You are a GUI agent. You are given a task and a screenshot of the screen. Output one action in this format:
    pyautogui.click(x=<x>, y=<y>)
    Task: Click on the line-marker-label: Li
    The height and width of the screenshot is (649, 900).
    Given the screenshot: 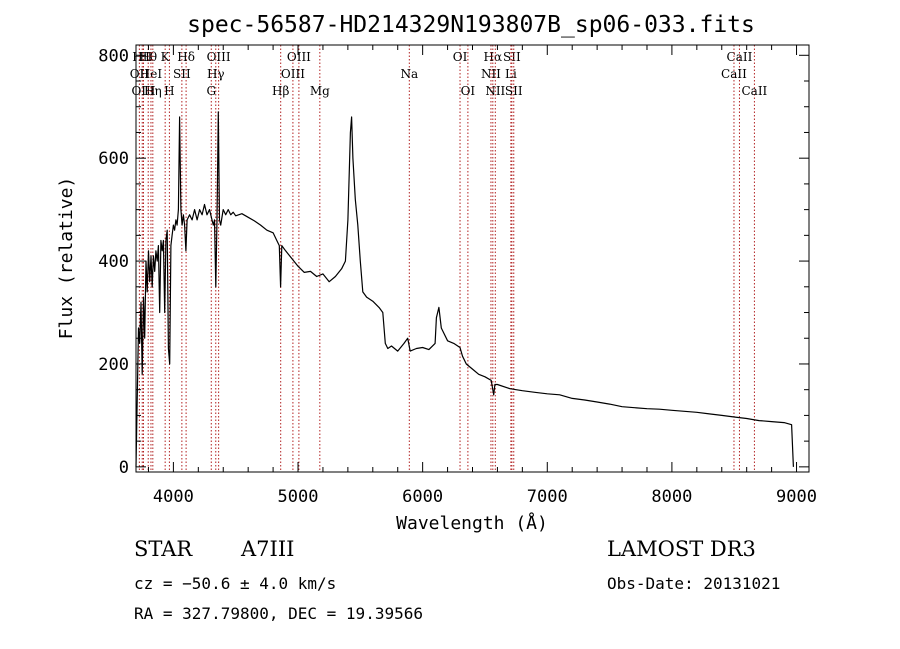 What is the action you would take?
    pyautogui.click(x=511, y=74)
    